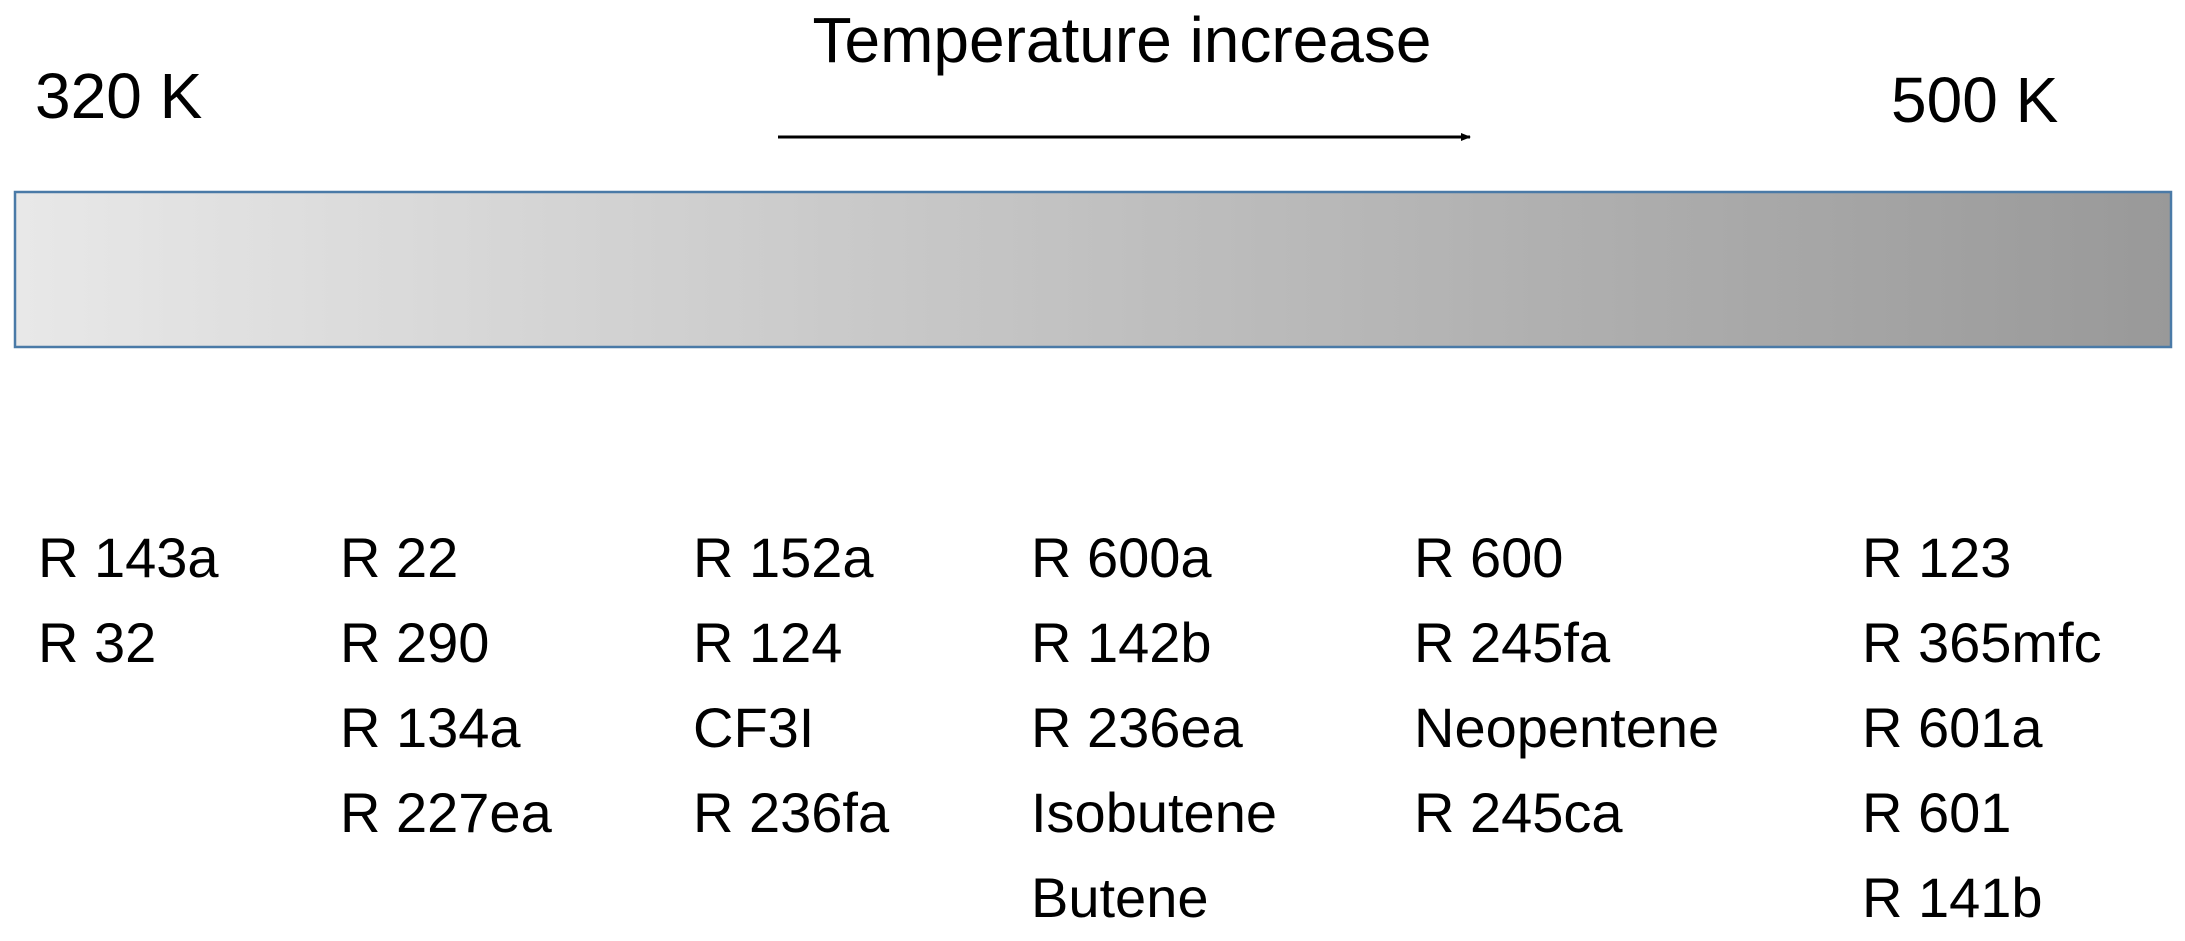  I want to click on refrigerant: R 600a, so click(1121, 557).